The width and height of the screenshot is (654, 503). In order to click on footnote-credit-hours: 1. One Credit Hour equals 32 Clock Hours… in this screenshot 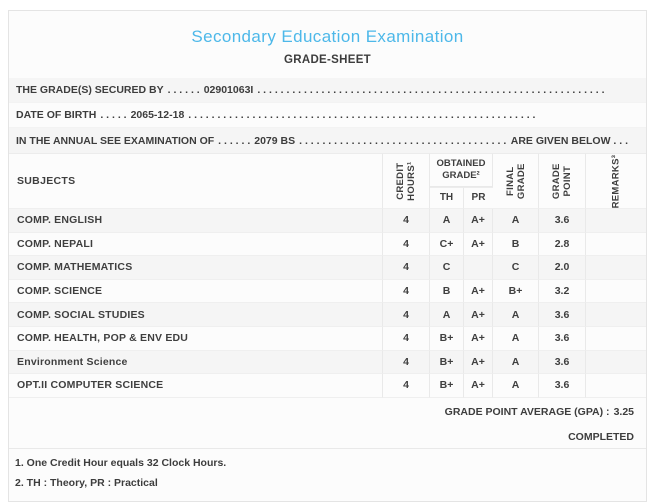, I will do `click(121, 462)`.